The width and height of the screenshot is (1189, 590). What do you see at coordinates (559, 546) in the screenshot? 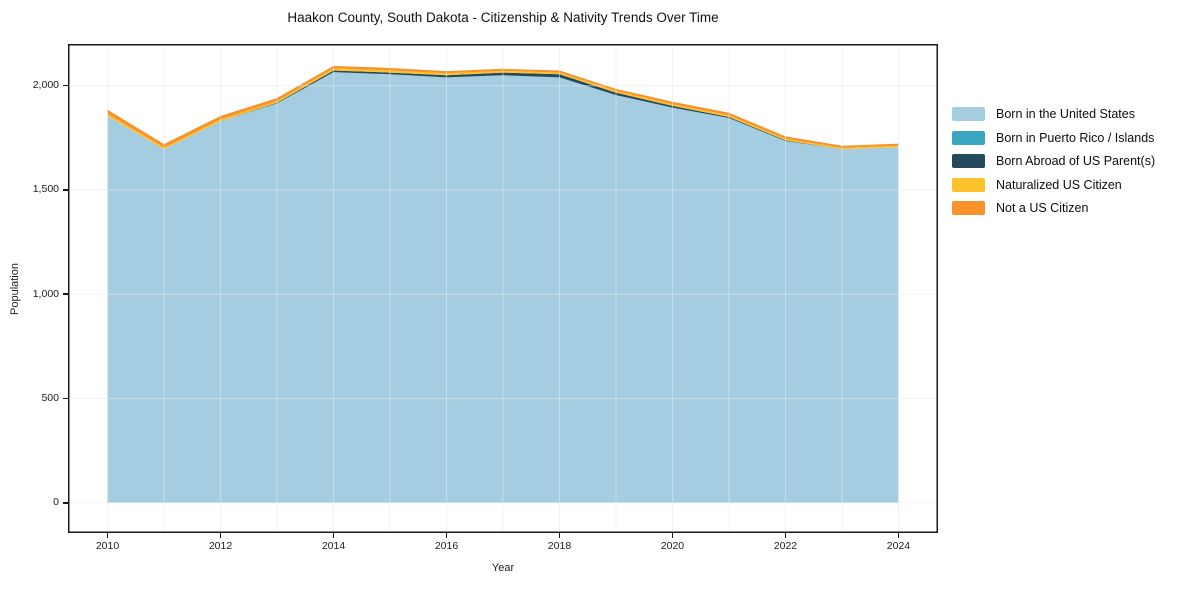
I see `x-tick-label: 2018` at bounding box center [559, 546].